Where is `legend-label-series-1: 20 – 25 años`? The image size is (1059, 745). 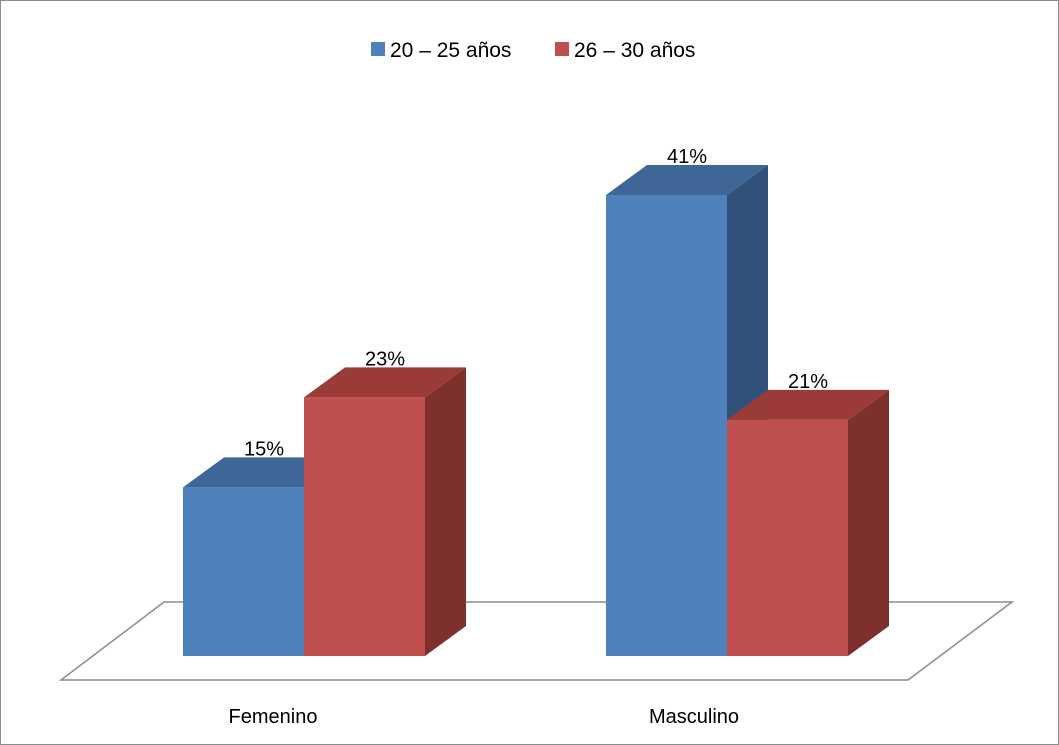 legend-label-series-1: 20 – 25 años is located at coordinates (450, 50).